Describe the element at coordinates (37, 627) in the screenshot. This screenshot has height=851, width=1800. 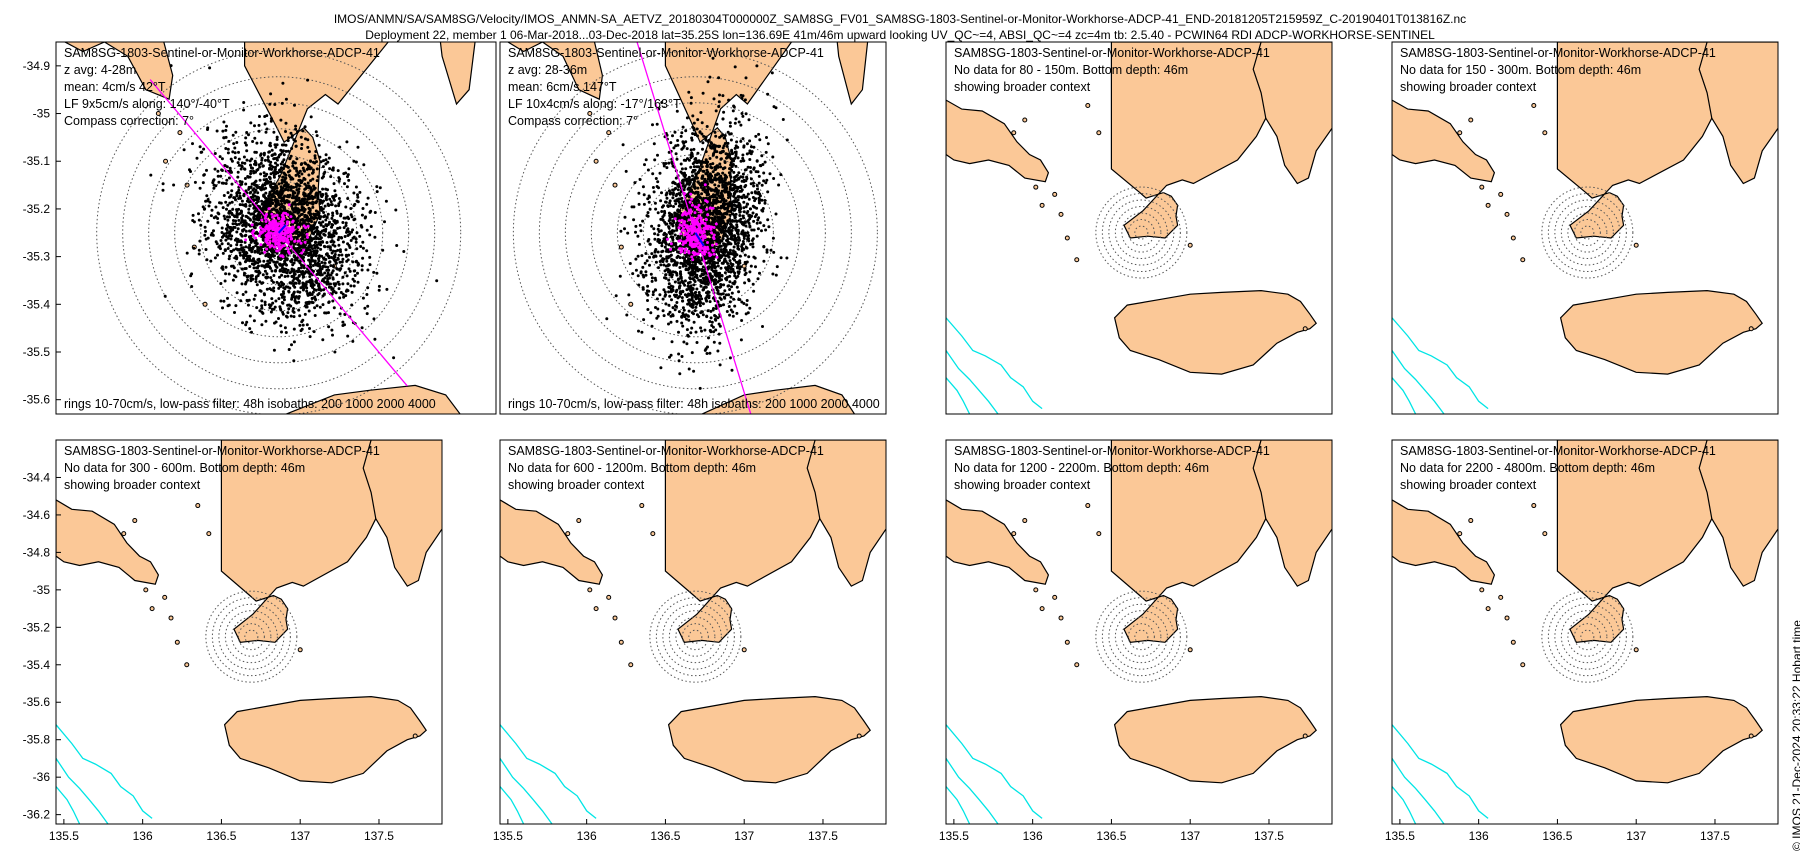
I see `y-tick-label: -35.2` at that location.